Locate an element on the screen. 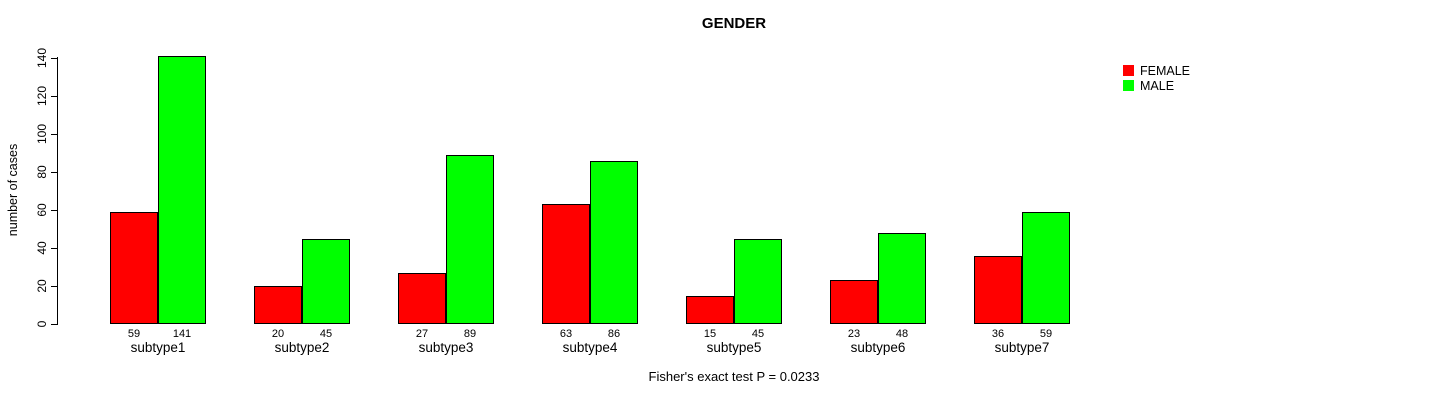  bar-male-subtype5 is located at coordinates (758, 281).